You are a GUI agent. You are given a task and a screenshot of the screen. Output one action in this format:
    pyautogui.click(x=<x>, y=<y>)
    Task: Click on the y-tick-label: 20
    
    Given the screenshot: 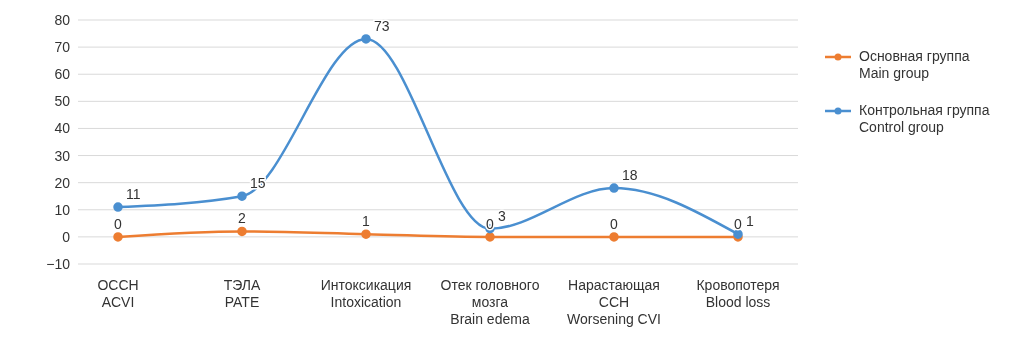 What is the action you would take?
    pyautogui.click(x=62, y=182)
    